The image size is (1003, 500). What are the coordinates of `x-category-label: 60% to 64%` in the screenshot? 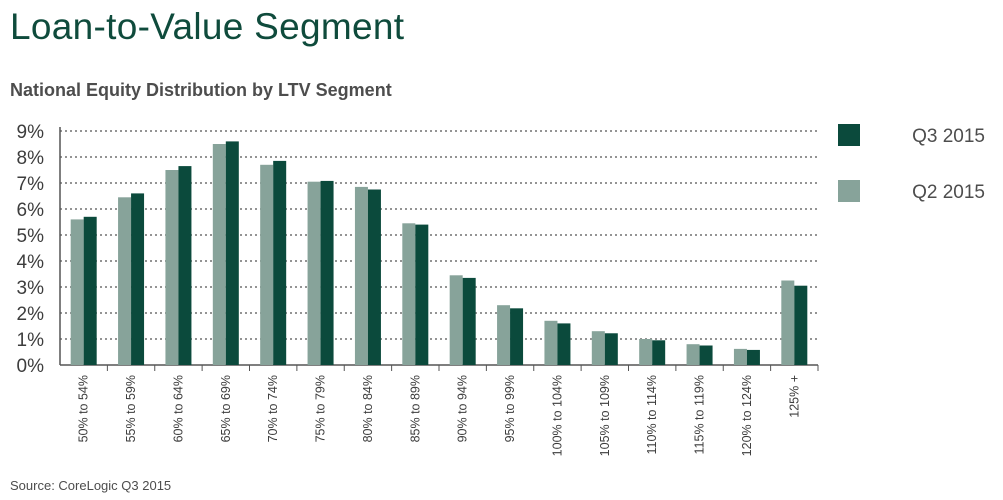 It's located at (178, 408).